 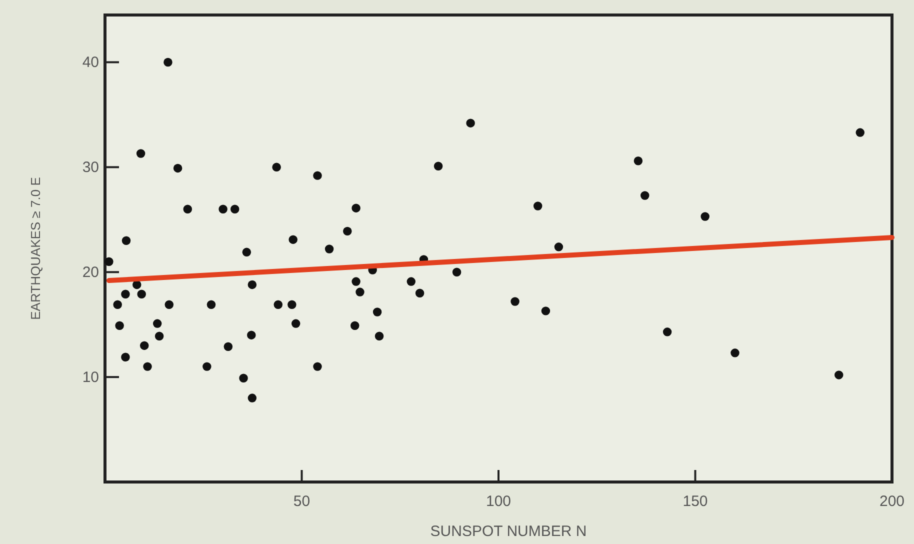 I want to click on x-axis-title: SUNSPOT NUMBER N, so click(x=508, y=531).